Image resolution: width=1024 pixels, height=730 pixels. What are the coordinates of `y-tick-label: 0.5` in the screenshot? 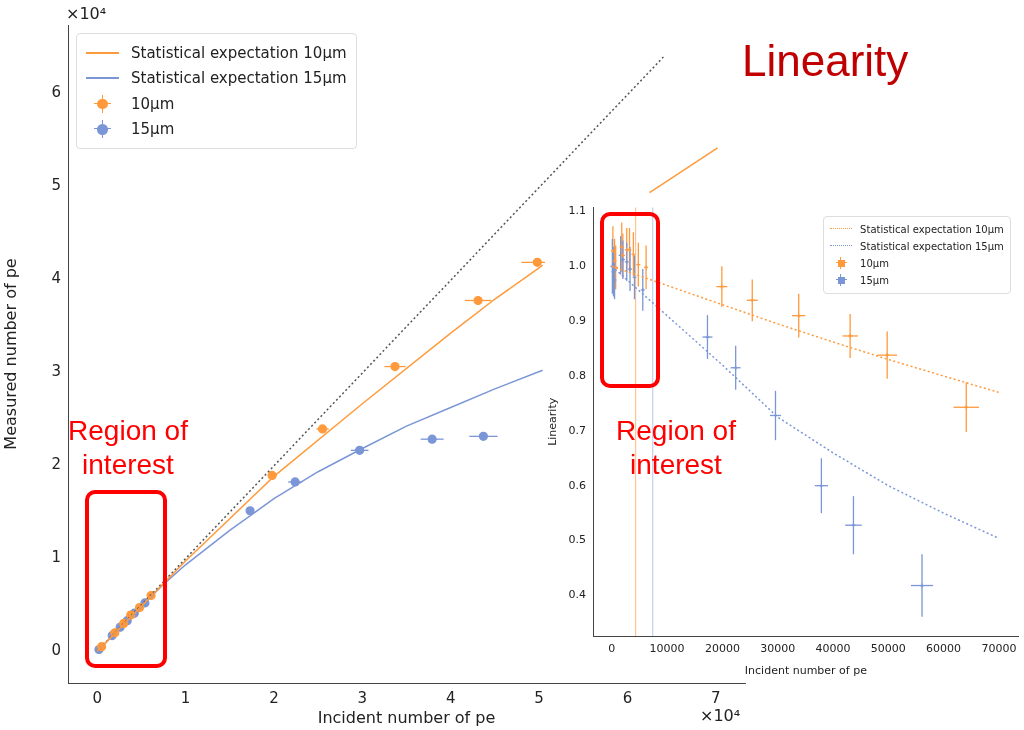 It's located at (577, 540).